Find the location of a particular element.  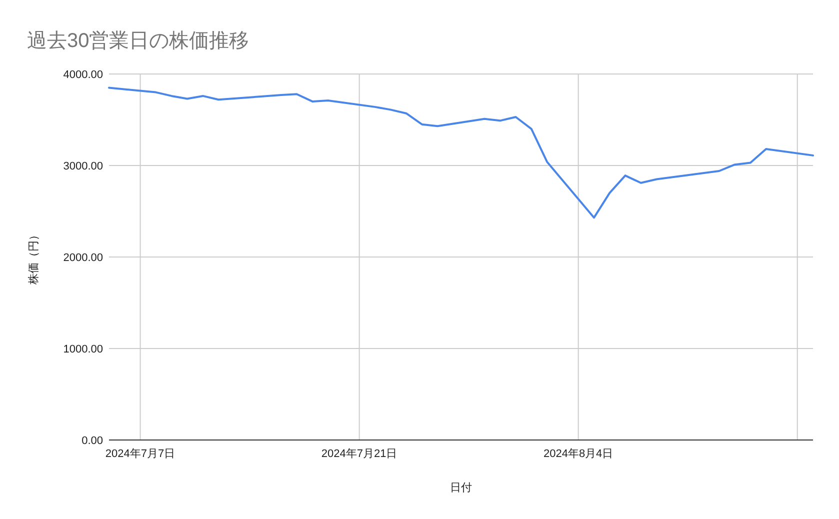

chart-title: 過去30営業日の株価推移 is located at coordinates (138, 41).